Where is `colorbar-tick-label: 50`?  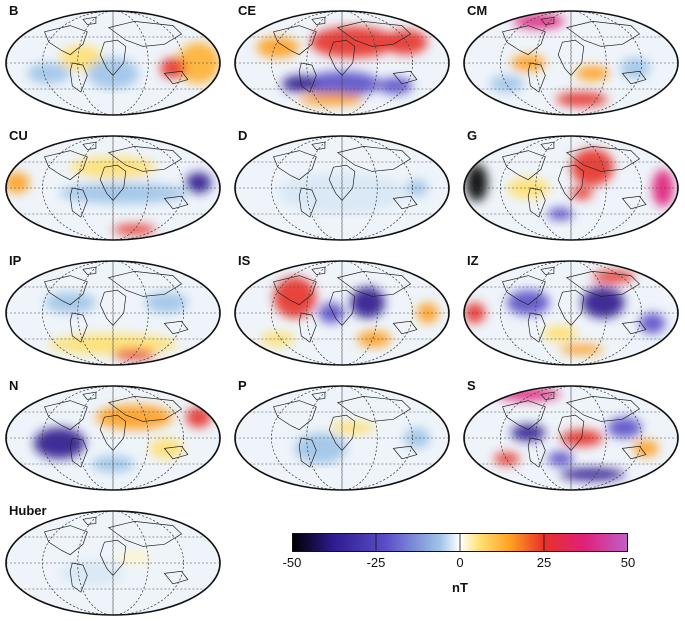
colorbar-tick-label: 50 is located at coordinates (628, 562).